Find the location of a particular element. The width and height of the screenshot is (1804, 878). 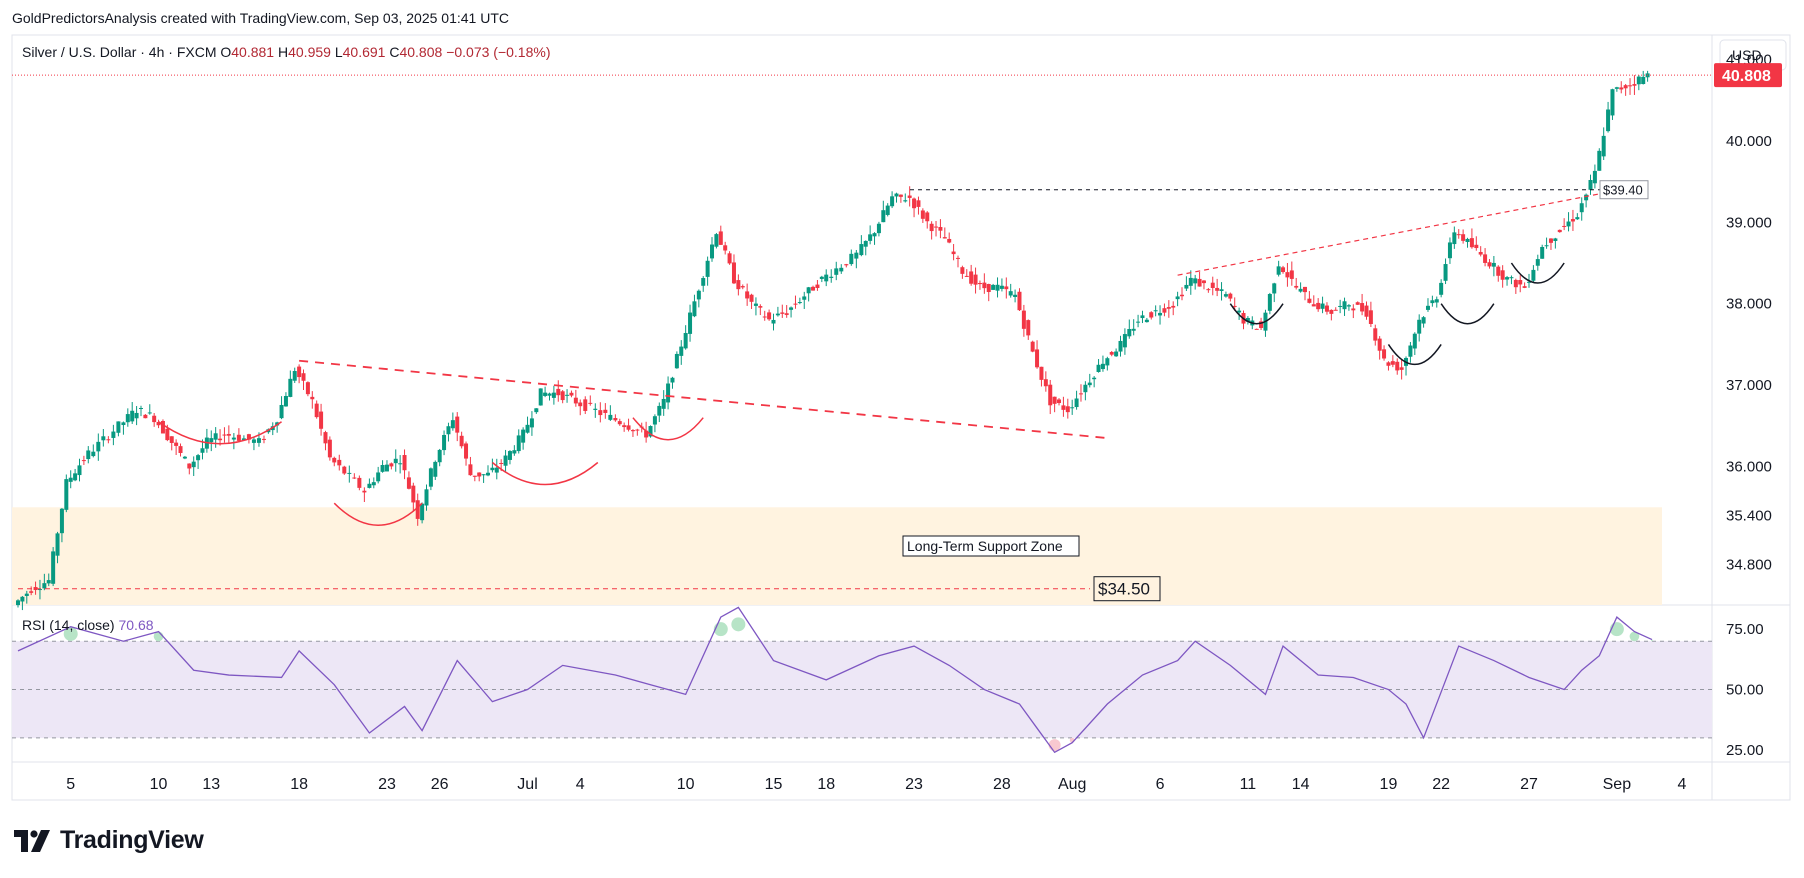

time-tick-label: 23 is located at coordinates (387, 784).